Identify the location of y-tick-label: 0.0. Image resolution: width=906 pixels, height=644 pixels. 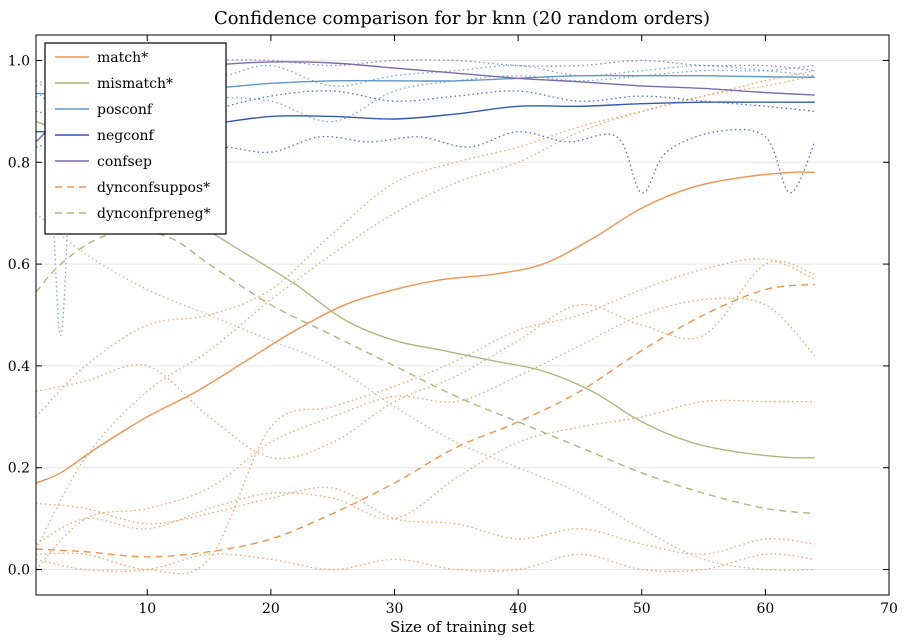
(19, 571).